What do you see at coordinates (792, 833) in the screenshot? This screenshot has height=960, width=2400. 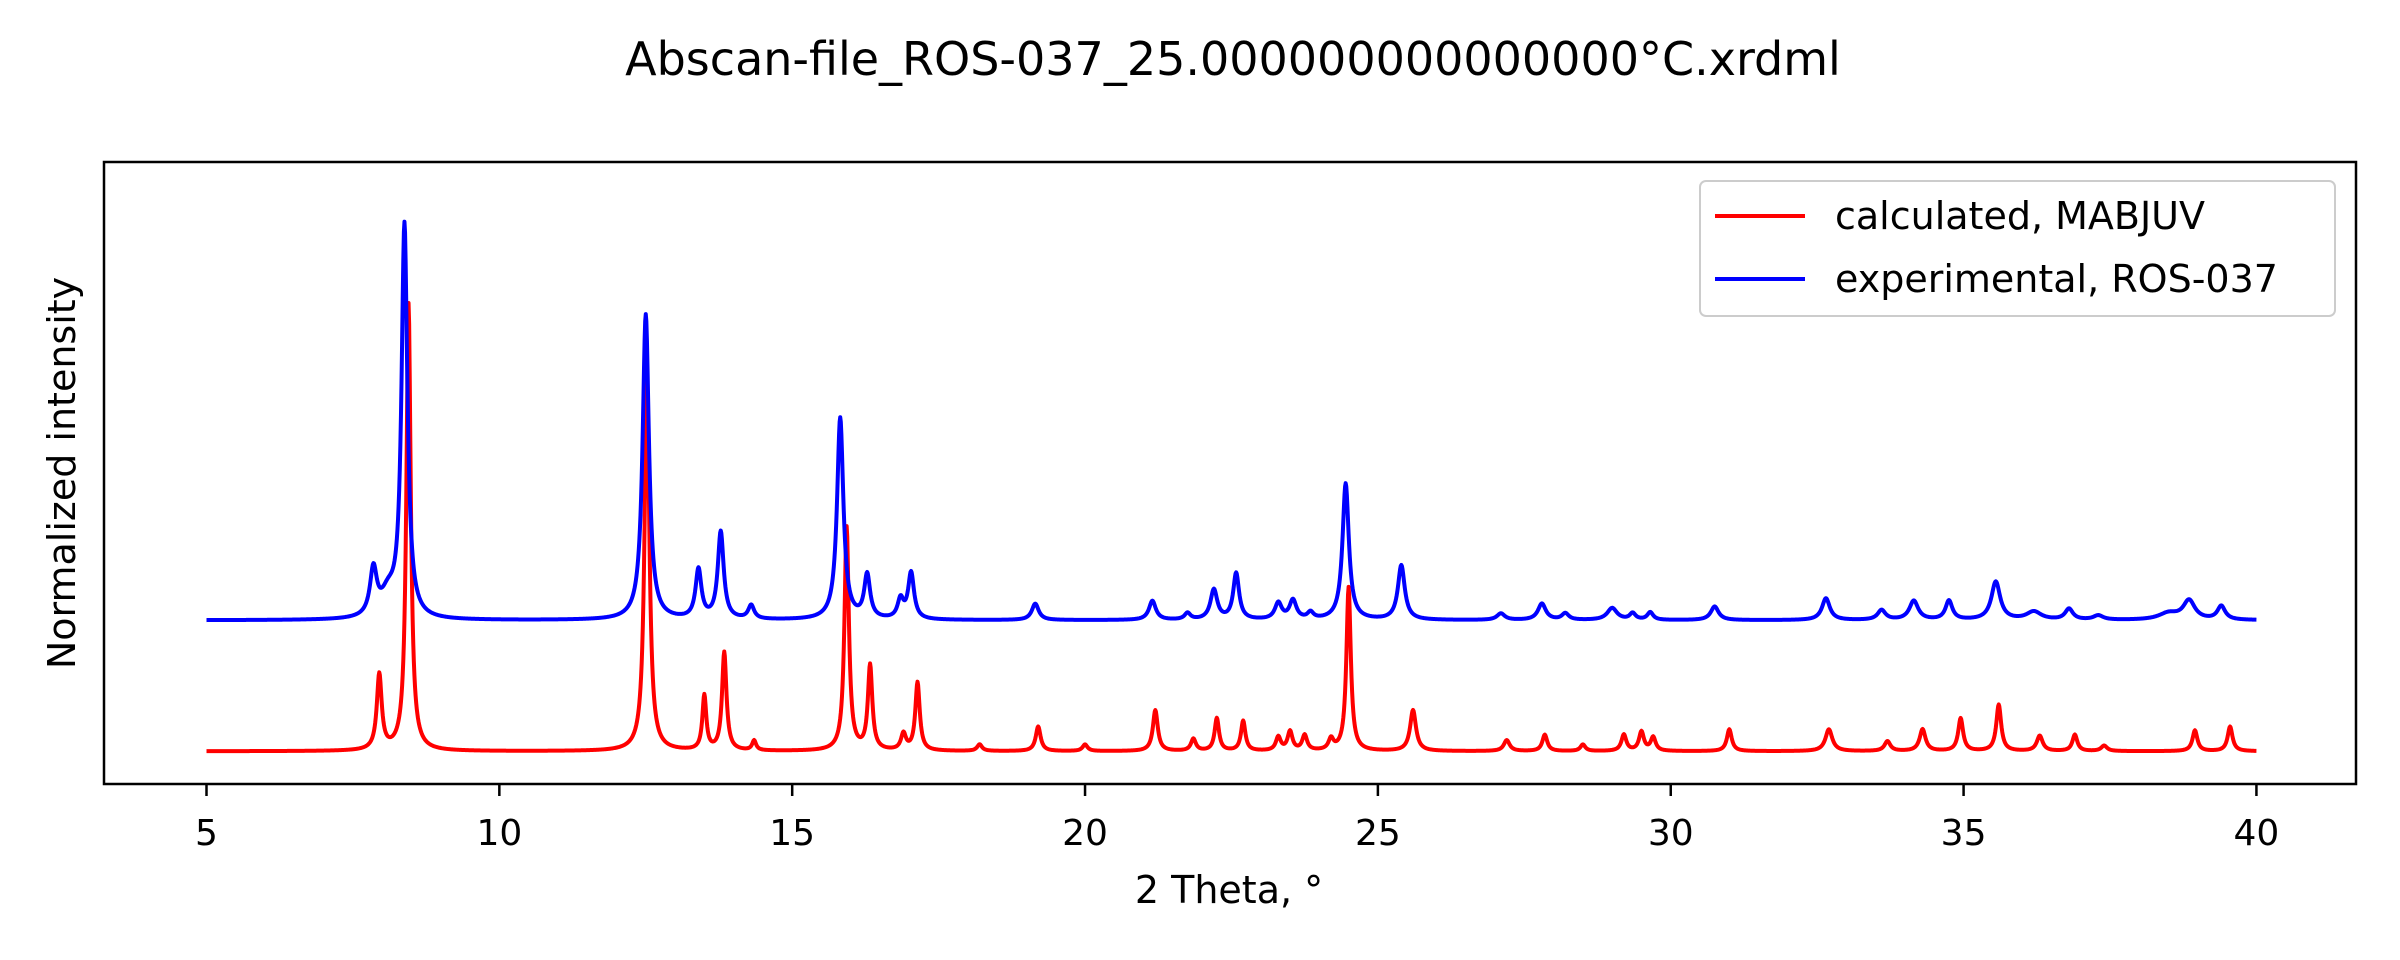 I see `x-tick-label: 15` at bounding box center [792, 833].